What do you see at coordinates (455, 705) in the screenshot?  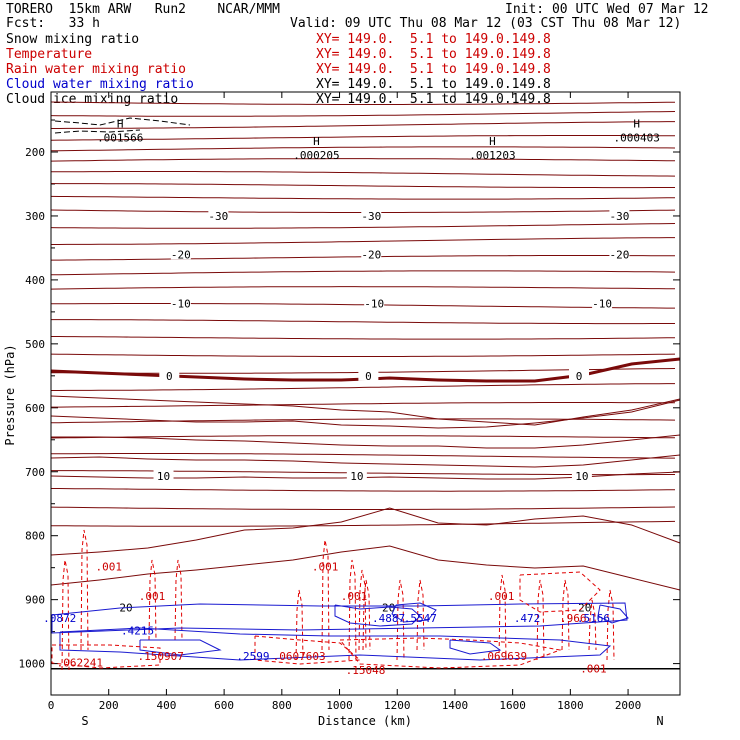 I see `x-tick-label: 1400` at bounding box center [455, 705].